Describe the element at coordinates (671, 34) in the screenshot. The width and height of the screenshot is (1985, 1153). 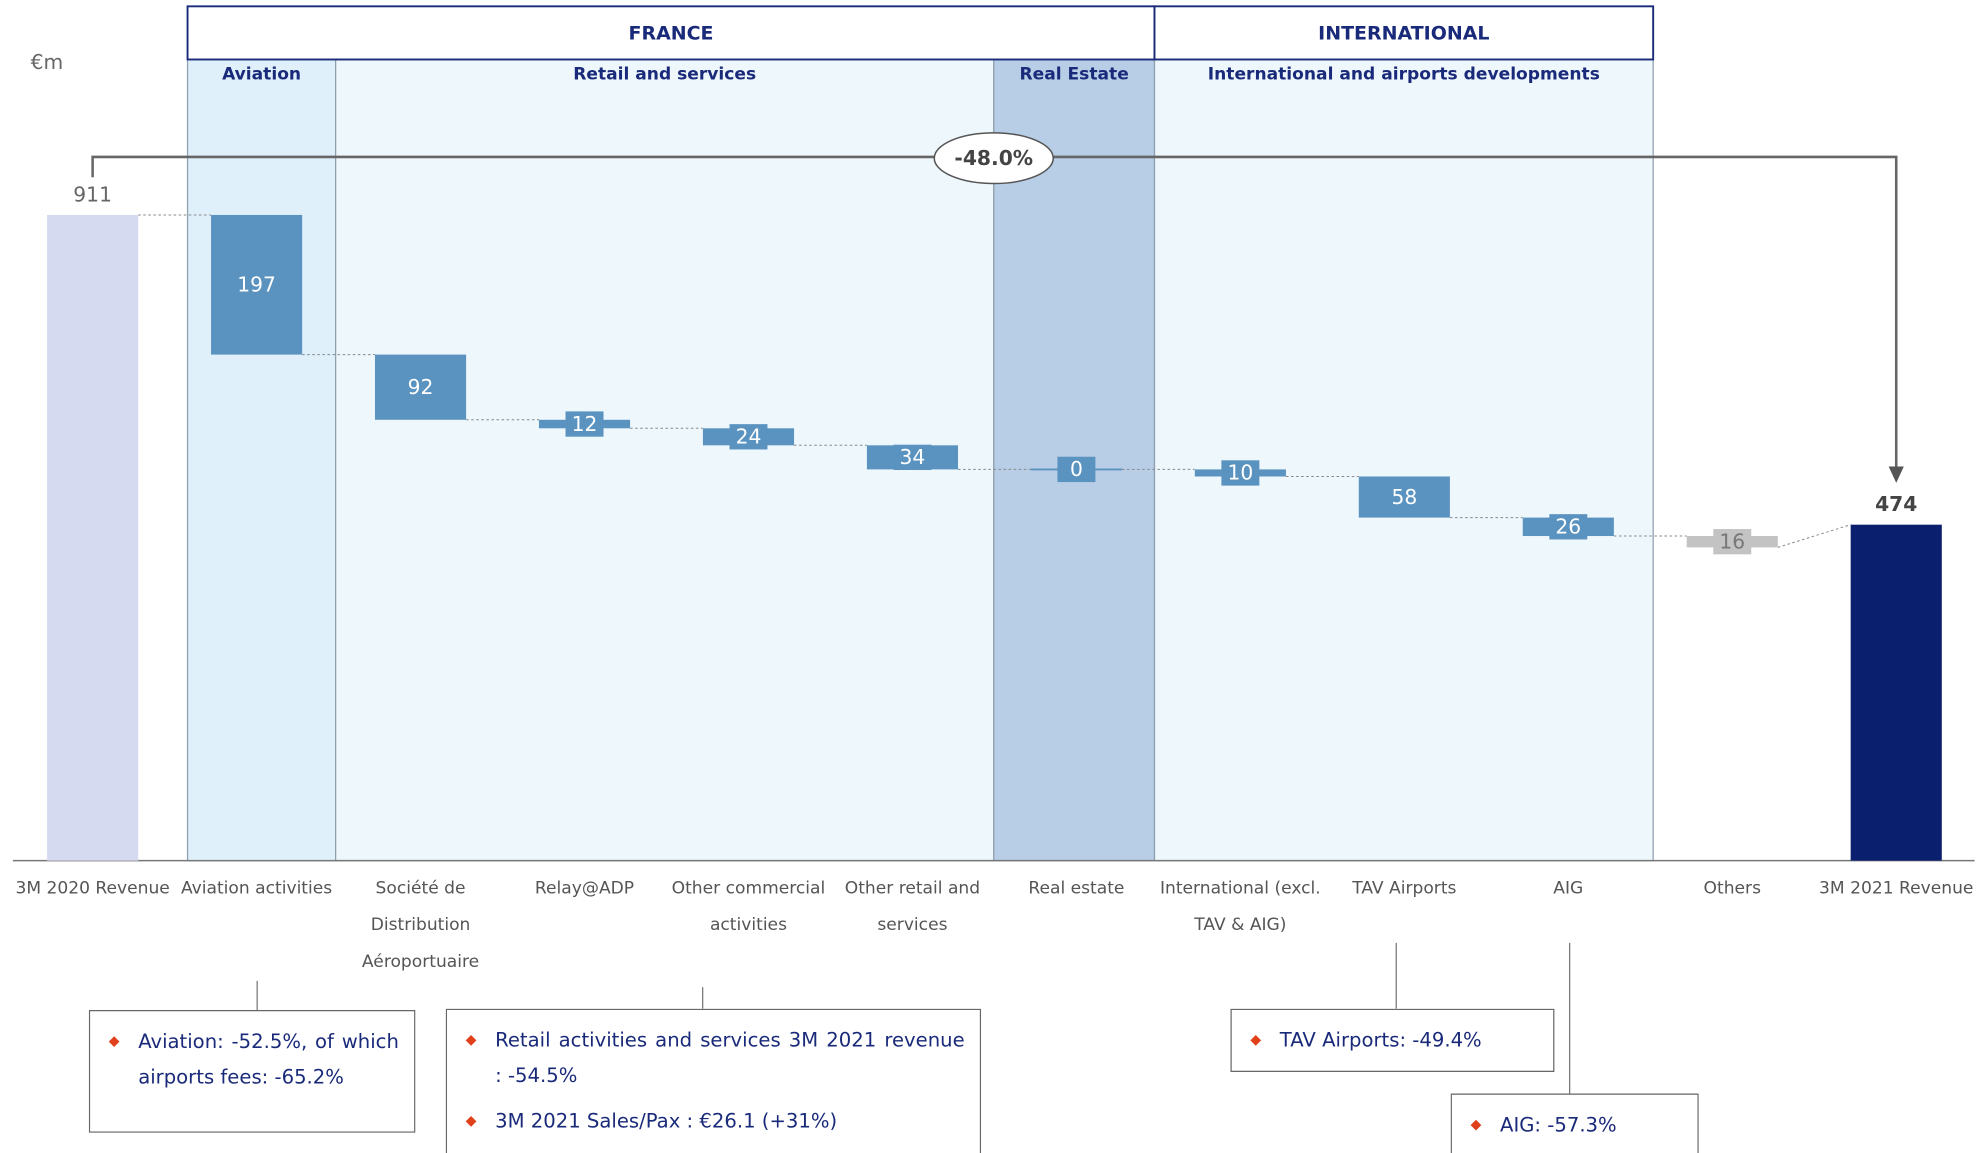
I see `section-label: FRANCE` at that location.